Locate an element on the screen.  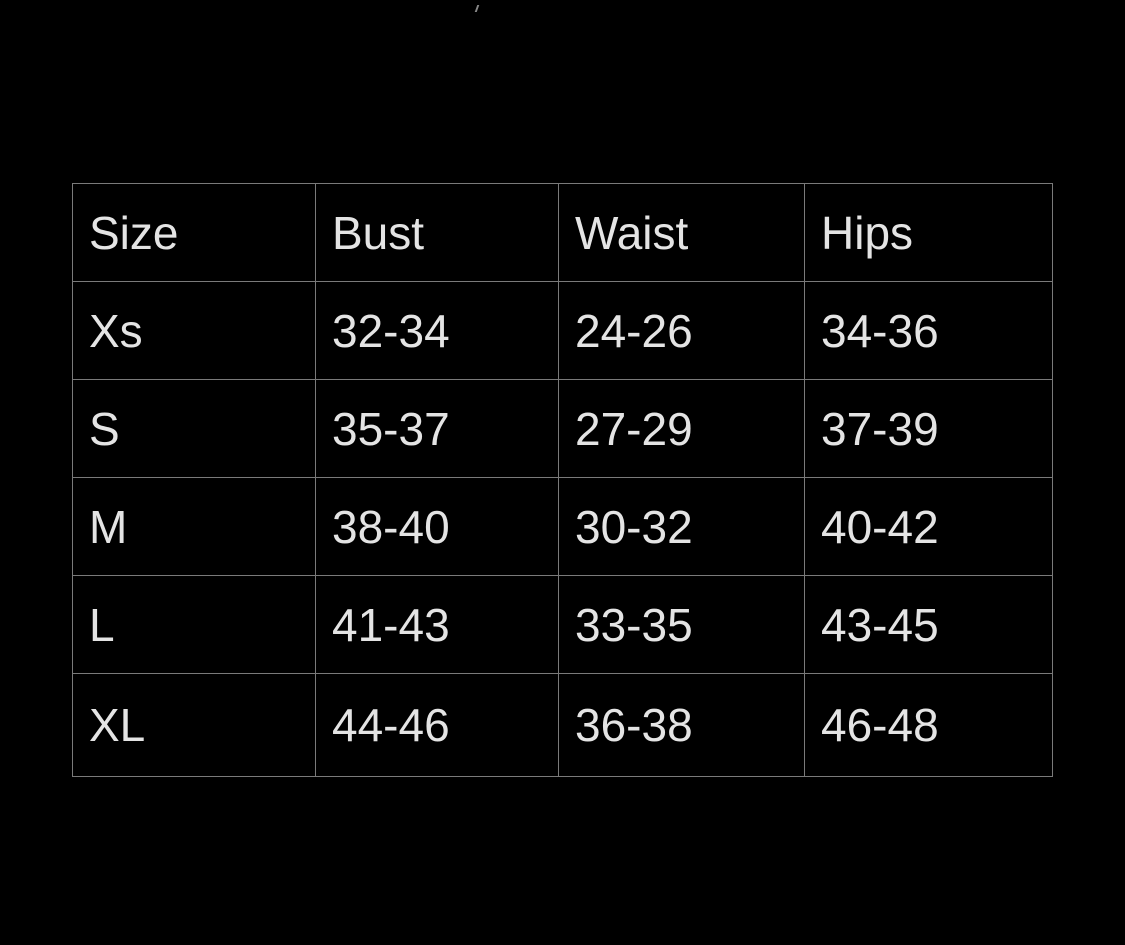
table-row: L 41-43 33-35 43-45 is located at coordinates (562, 624).